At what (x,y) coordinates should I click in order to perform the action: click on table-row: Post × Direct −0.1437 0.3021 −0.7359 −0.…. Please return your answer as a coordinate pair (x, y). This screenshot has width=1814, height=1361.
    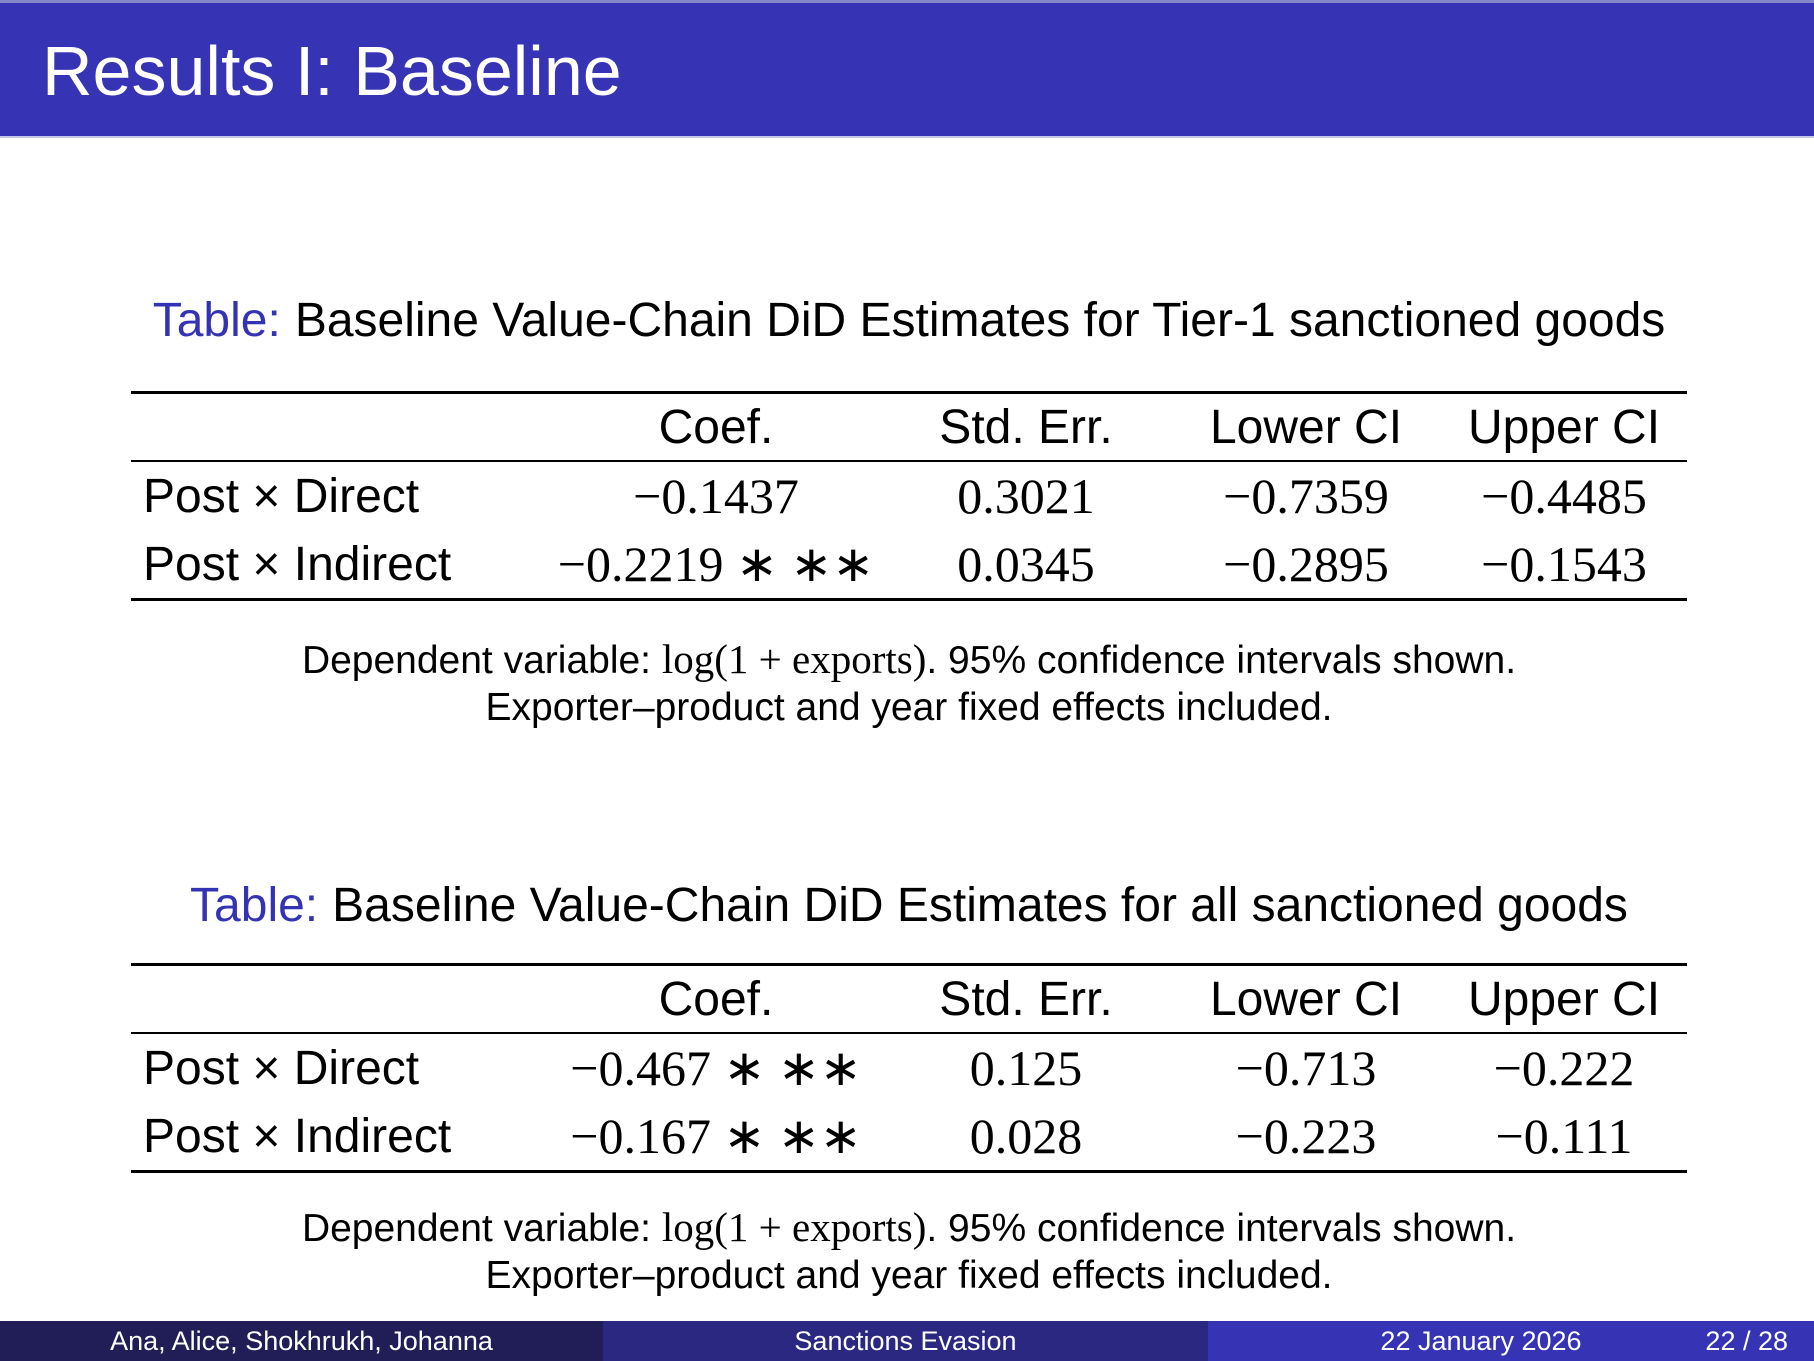
    Looking at the image, I should click on (909, 496).